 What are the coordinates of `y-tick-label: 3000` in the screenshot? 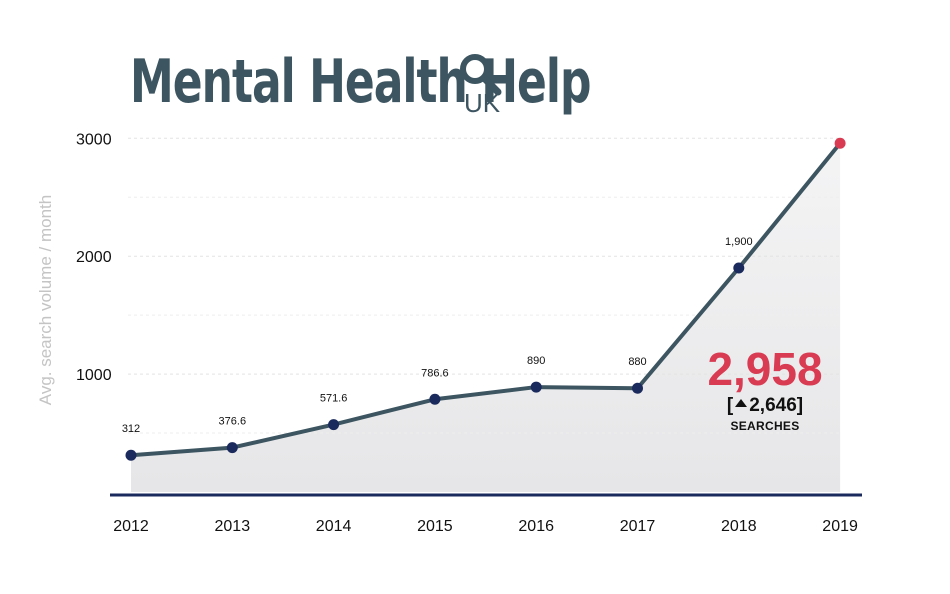 It's located at (94, 139).